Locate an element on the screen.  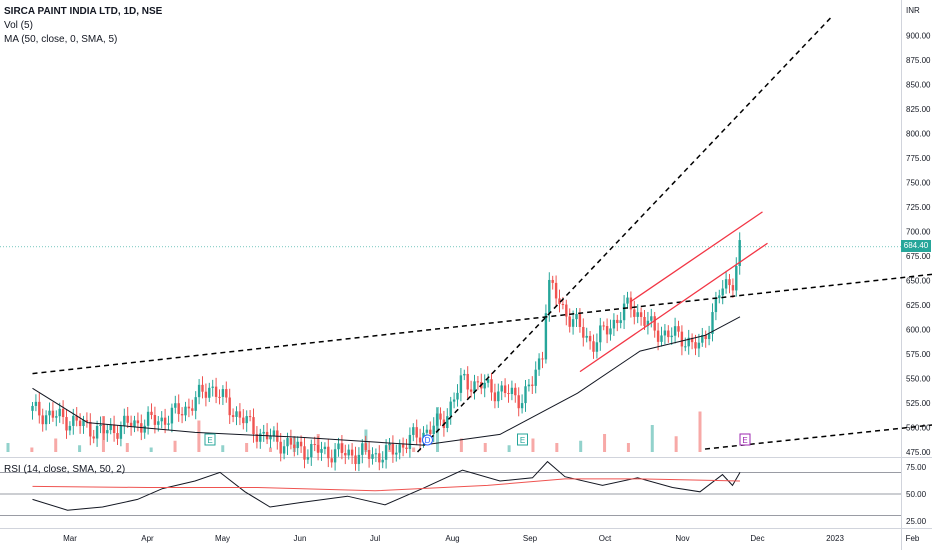
trend-line is located at coordinates (818, 434).